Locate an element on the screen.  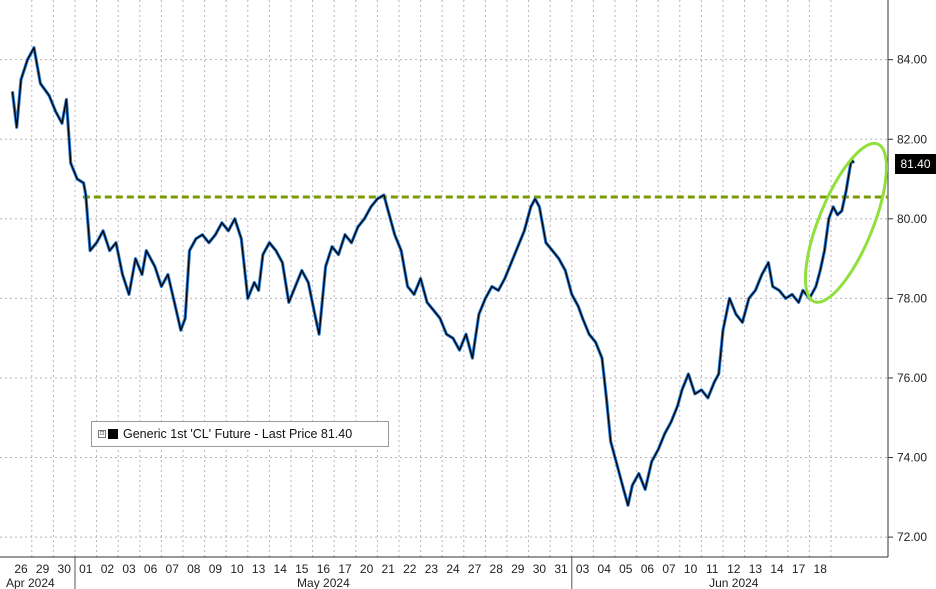
y-tick-label: 78.00 is located at coordinates (912, 298).